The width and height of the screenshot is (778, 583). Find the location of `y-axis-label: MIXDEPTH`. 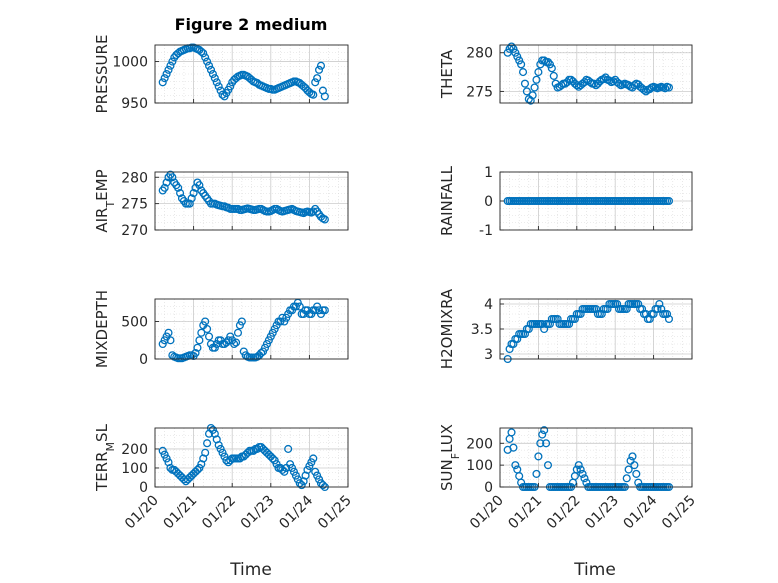

y-axis-label: MIXDEPTH is located at coordinates (102, 329).